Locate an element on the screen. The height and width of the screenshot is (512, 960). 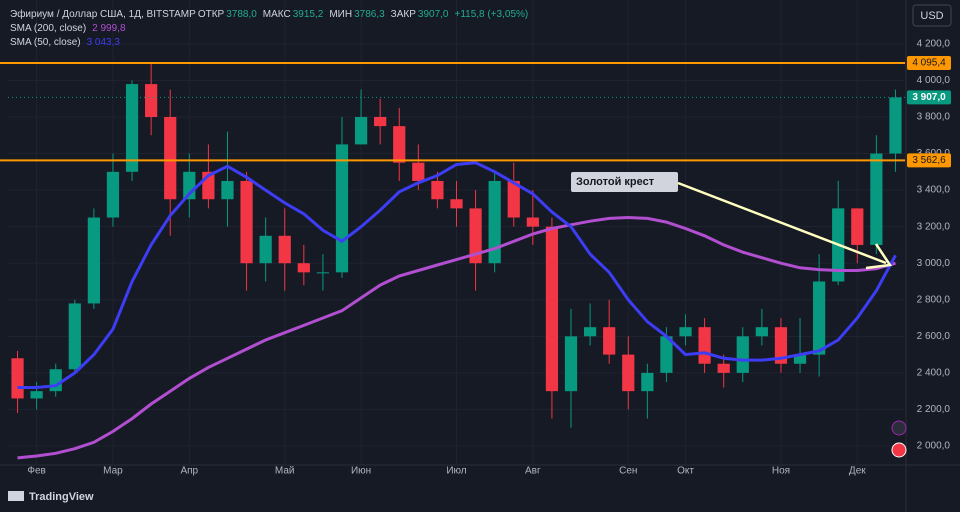
currency-button is located at coordinates (932, 15).